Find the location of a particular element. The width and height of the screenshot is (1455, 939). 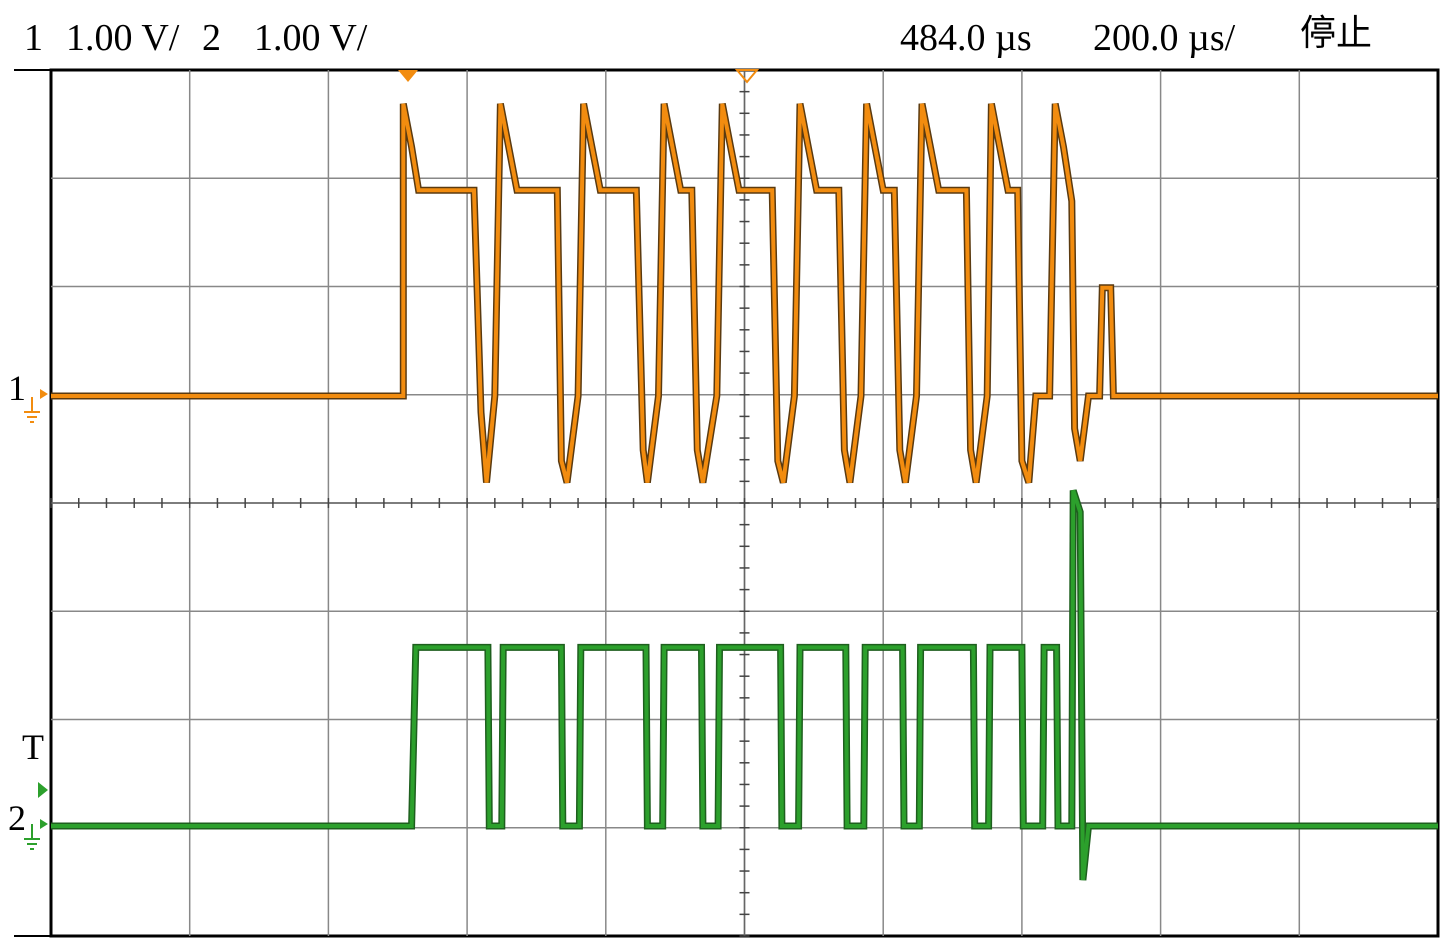

delay-readout: 484.0 µs is located at coordinates (966, 38).